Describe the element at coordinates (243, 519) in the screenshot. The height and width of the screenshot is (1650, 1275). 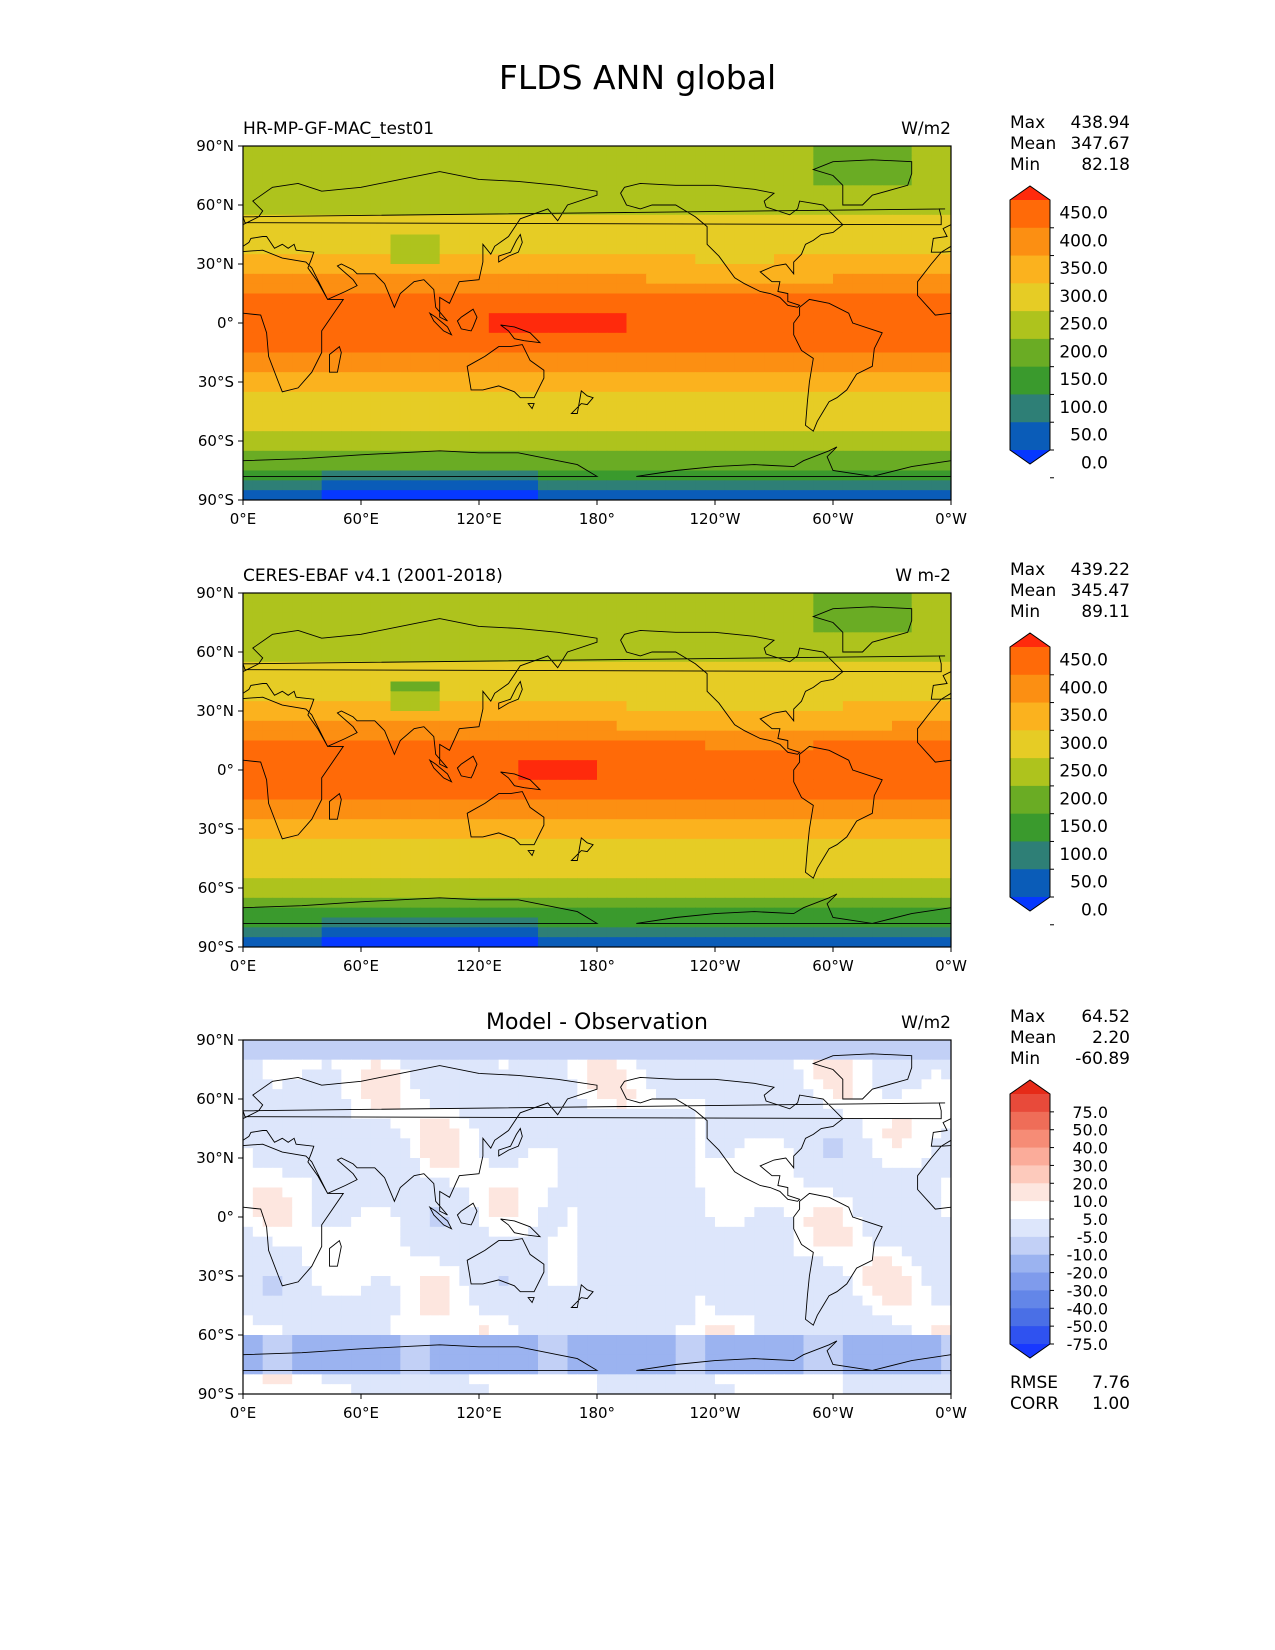
I see `lon-tick-label: 0°E` at that location.